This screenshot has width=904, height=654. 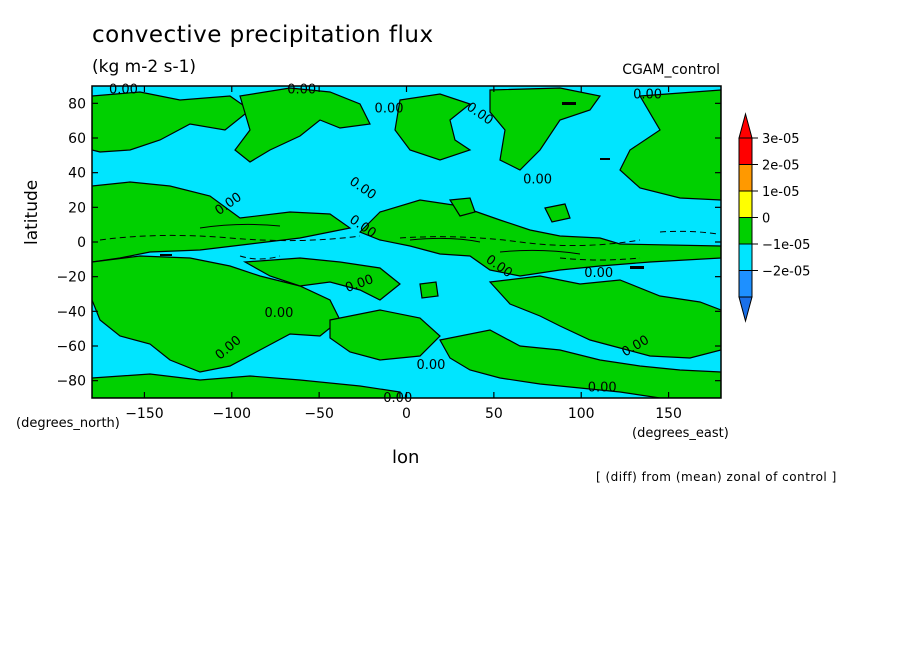 What do you see at coordinates (77, 174) in the screenshot?
I see `y-tick-label: 40` at bounding box center [77, 174].